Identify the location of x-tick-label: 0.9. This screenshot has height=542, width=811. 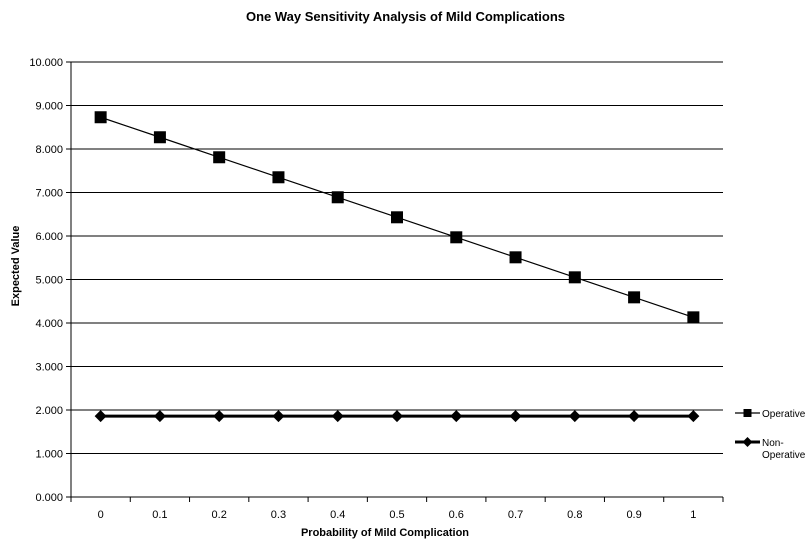
(633, 515).